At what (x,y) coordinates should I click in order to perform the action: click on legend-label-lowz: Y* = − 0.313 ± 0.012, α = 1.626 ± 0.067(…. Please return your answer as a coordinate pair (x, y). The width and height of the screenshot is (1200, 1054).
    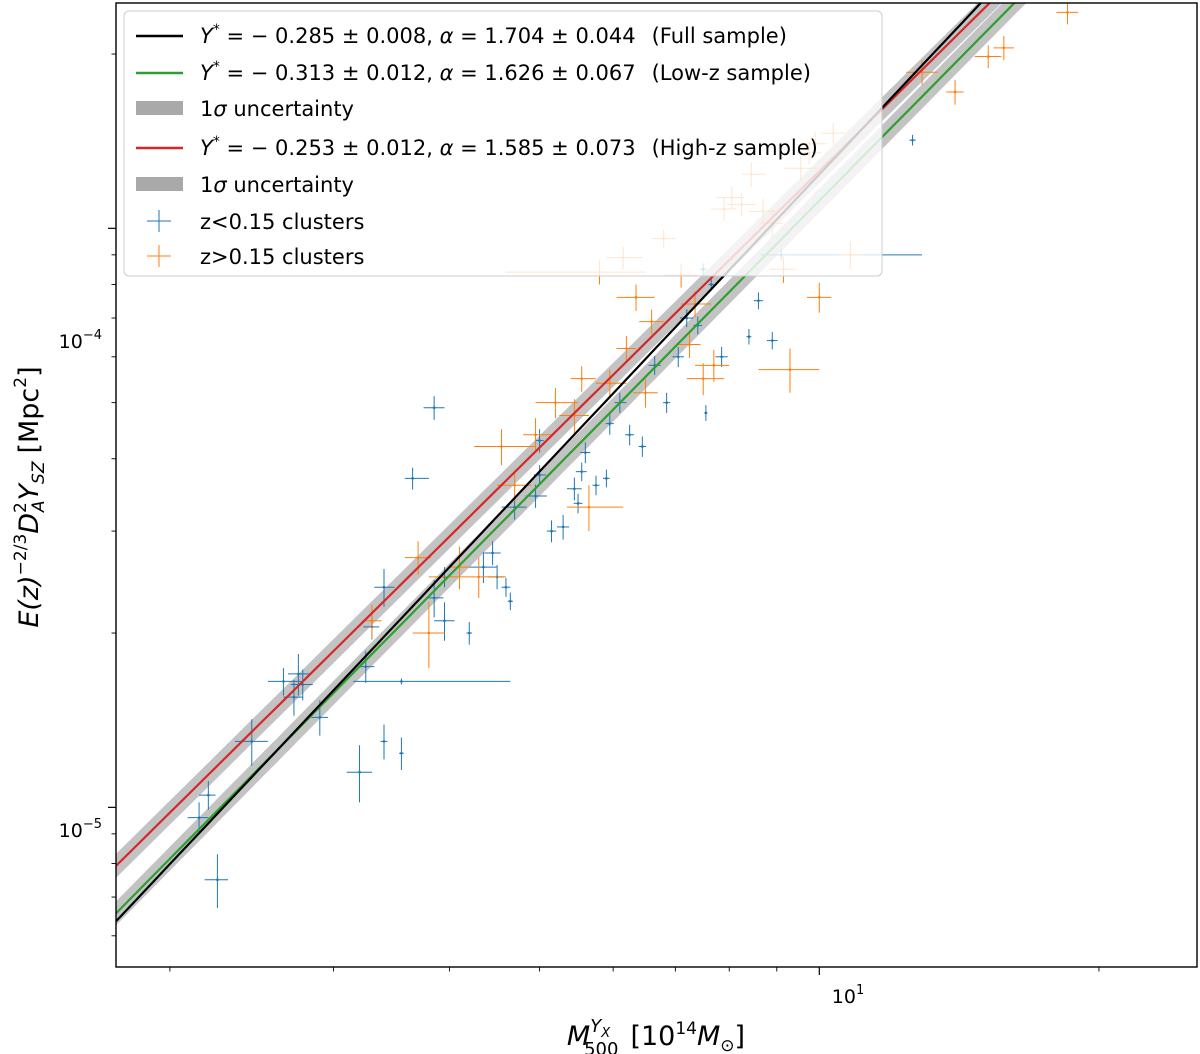
    Looking at the image, I should click on (505, 72).